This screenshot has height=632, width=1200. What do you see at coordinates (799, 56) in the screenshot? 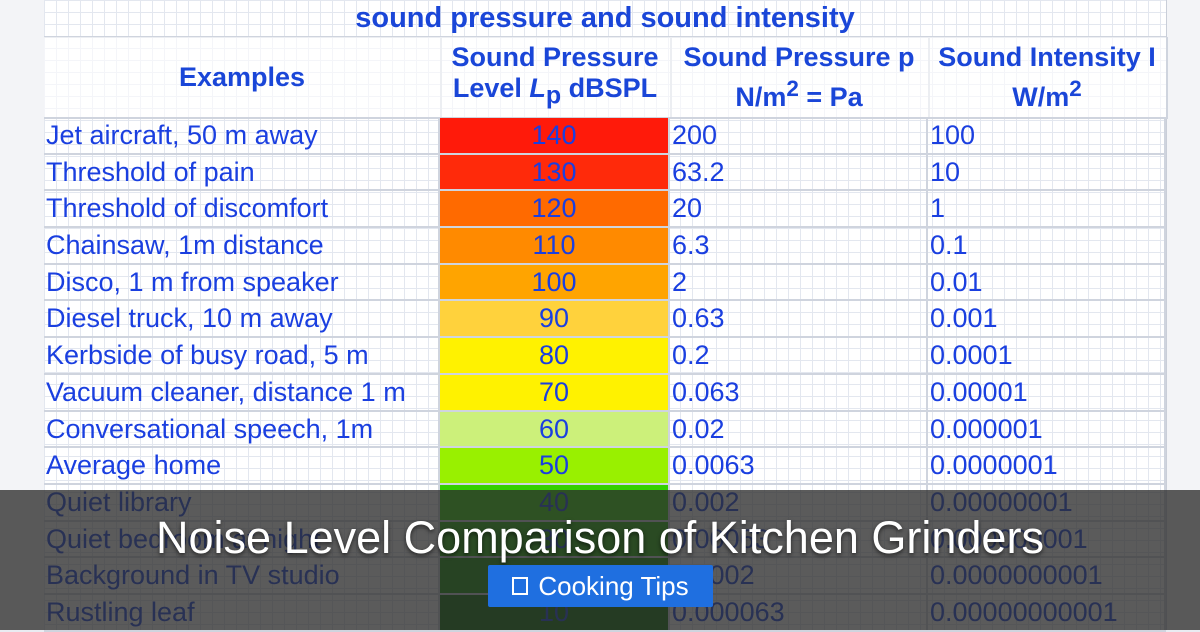
I see `header-pressure-line1: Sound Pressure p` at bounding box center [799, 56].